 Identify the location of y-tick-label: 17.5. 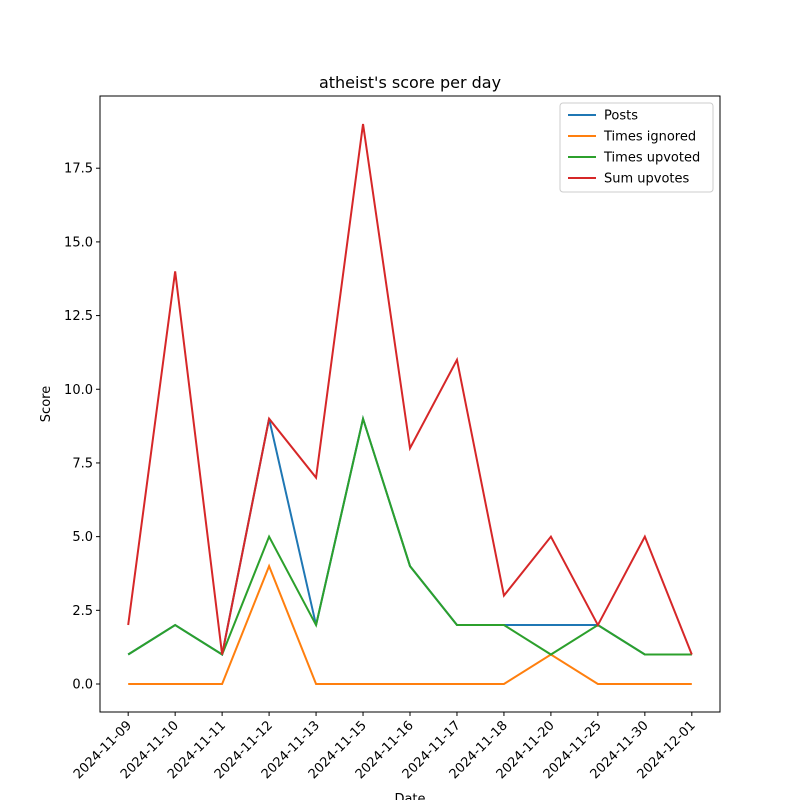
(78, 169).